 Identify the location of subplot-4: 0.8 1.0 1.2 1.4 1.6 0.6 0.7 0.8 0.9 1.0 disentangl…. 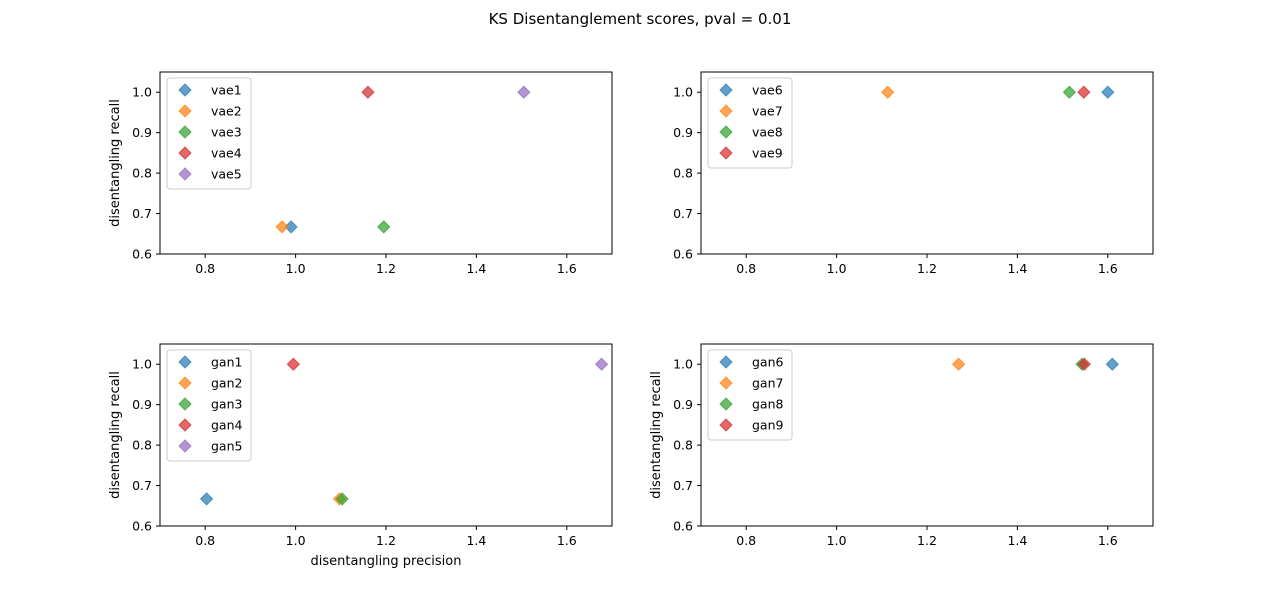
(901, 445).